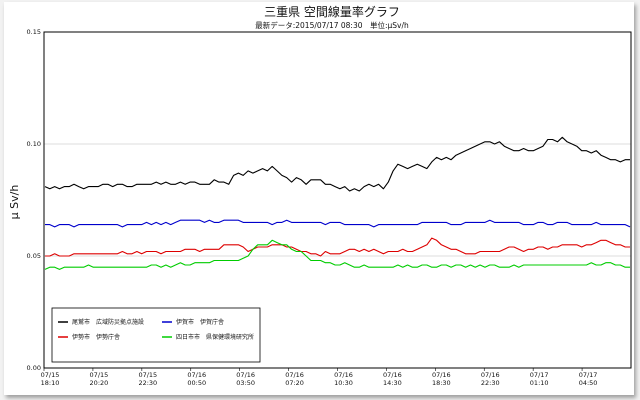 This screenshot has width=640, height=400. Describe the element at coordinates (245, 383) in the screenshot. I see `x-tick-time: 03:50` at that location.